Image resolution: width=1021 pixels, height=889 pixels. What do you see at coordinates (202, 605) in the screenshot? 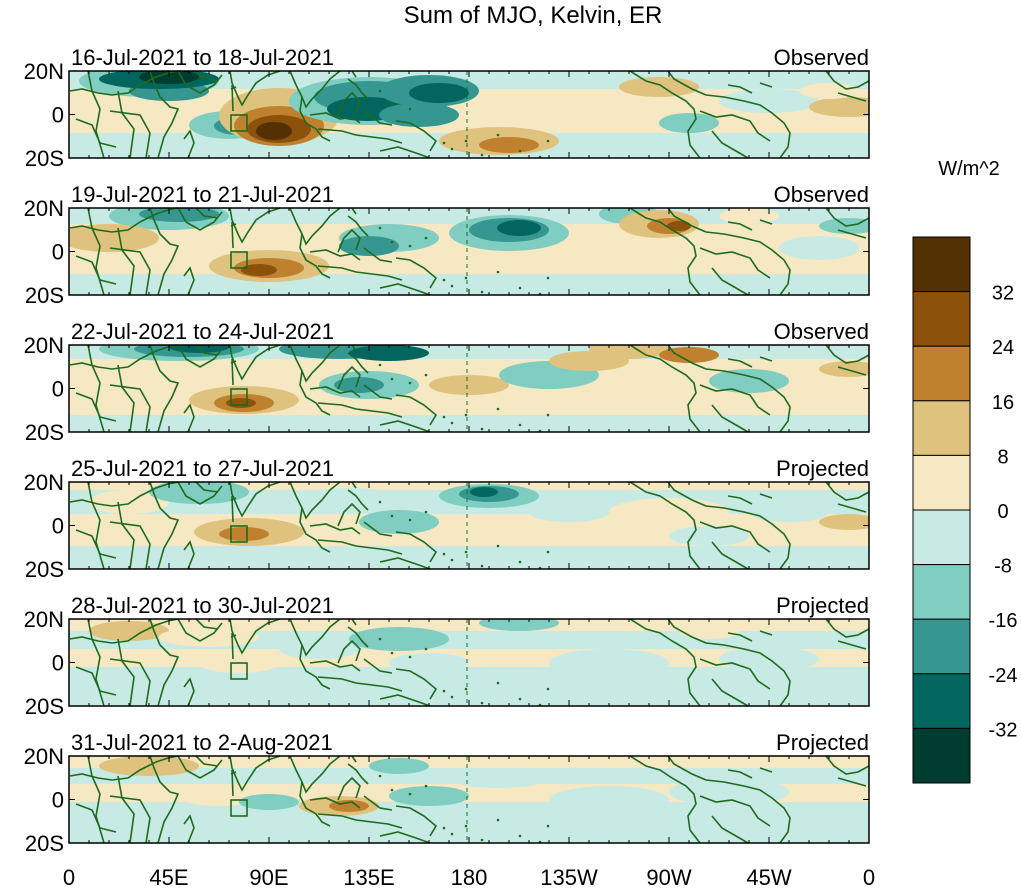
I see `panel-date-range: 28-Jul-2021 to 30-Jul-2021` at bounding box center [202, 605].